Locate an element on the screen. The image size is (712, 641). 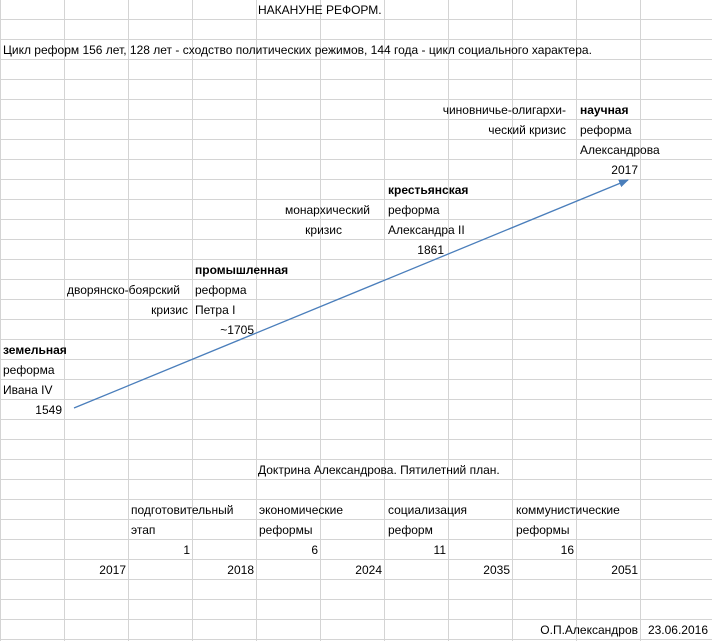
reform1-line2: Ивана IV is located at coordinates (28, 390).